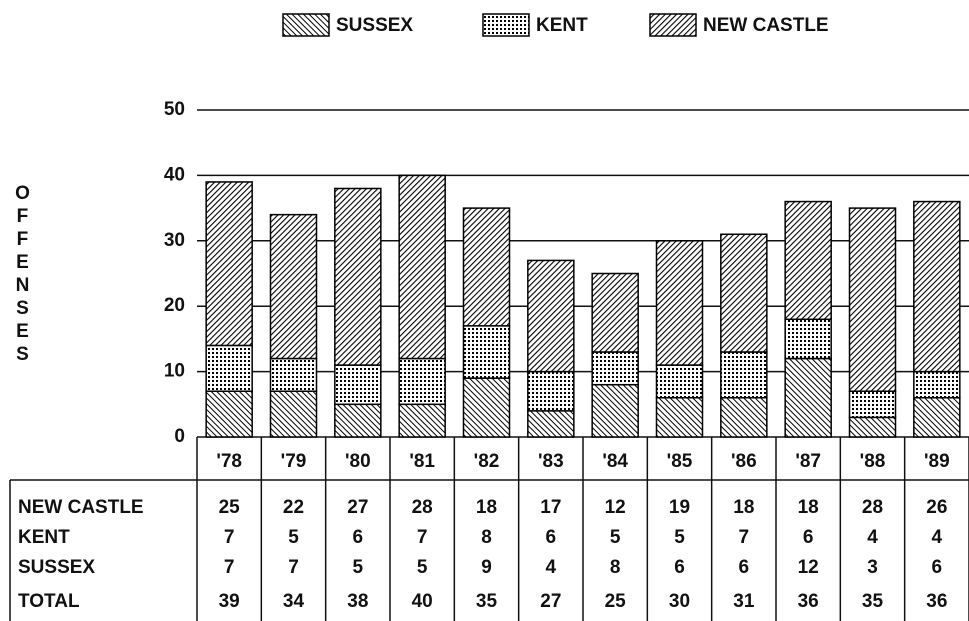 This screenshot has width=969, height=621. I want to click on x-tick-label: '89, so click(937, 461).